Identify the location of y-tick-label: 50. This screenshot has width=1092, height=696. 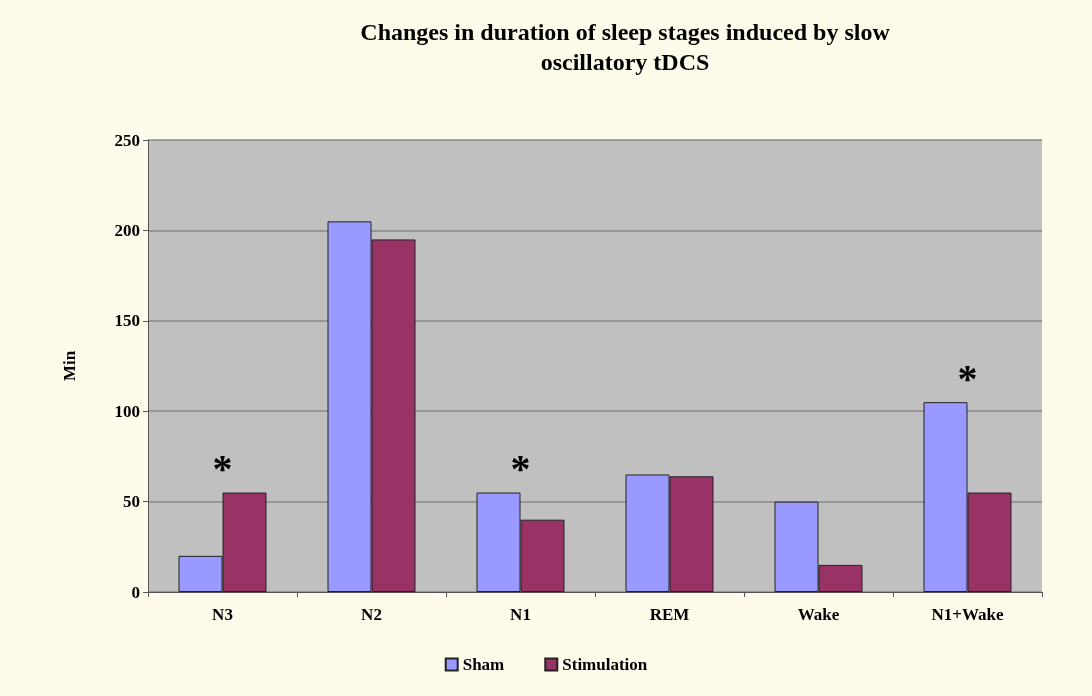
(131, 502).